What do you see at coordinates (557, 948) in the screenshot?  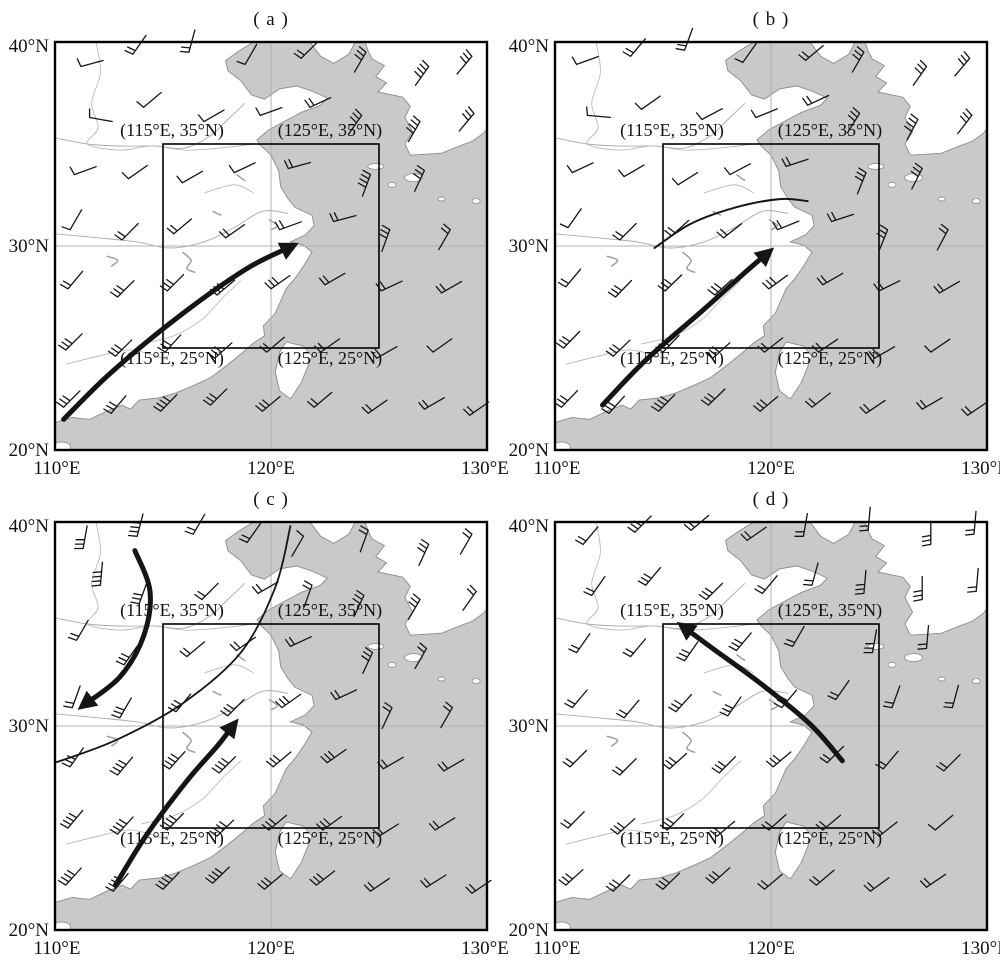 I see `x-tick-label: 110°E` at bounding box center [557, 948].